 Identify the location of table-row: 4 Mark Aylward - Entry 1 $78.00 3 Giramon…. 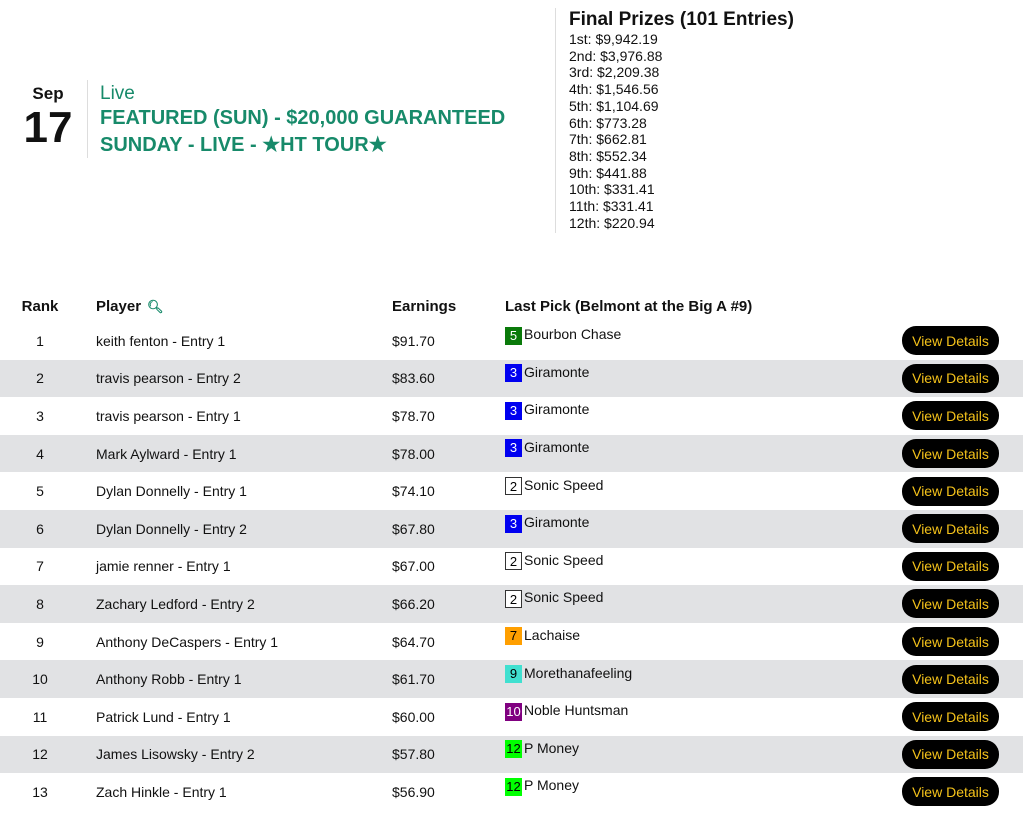
(511, 453).